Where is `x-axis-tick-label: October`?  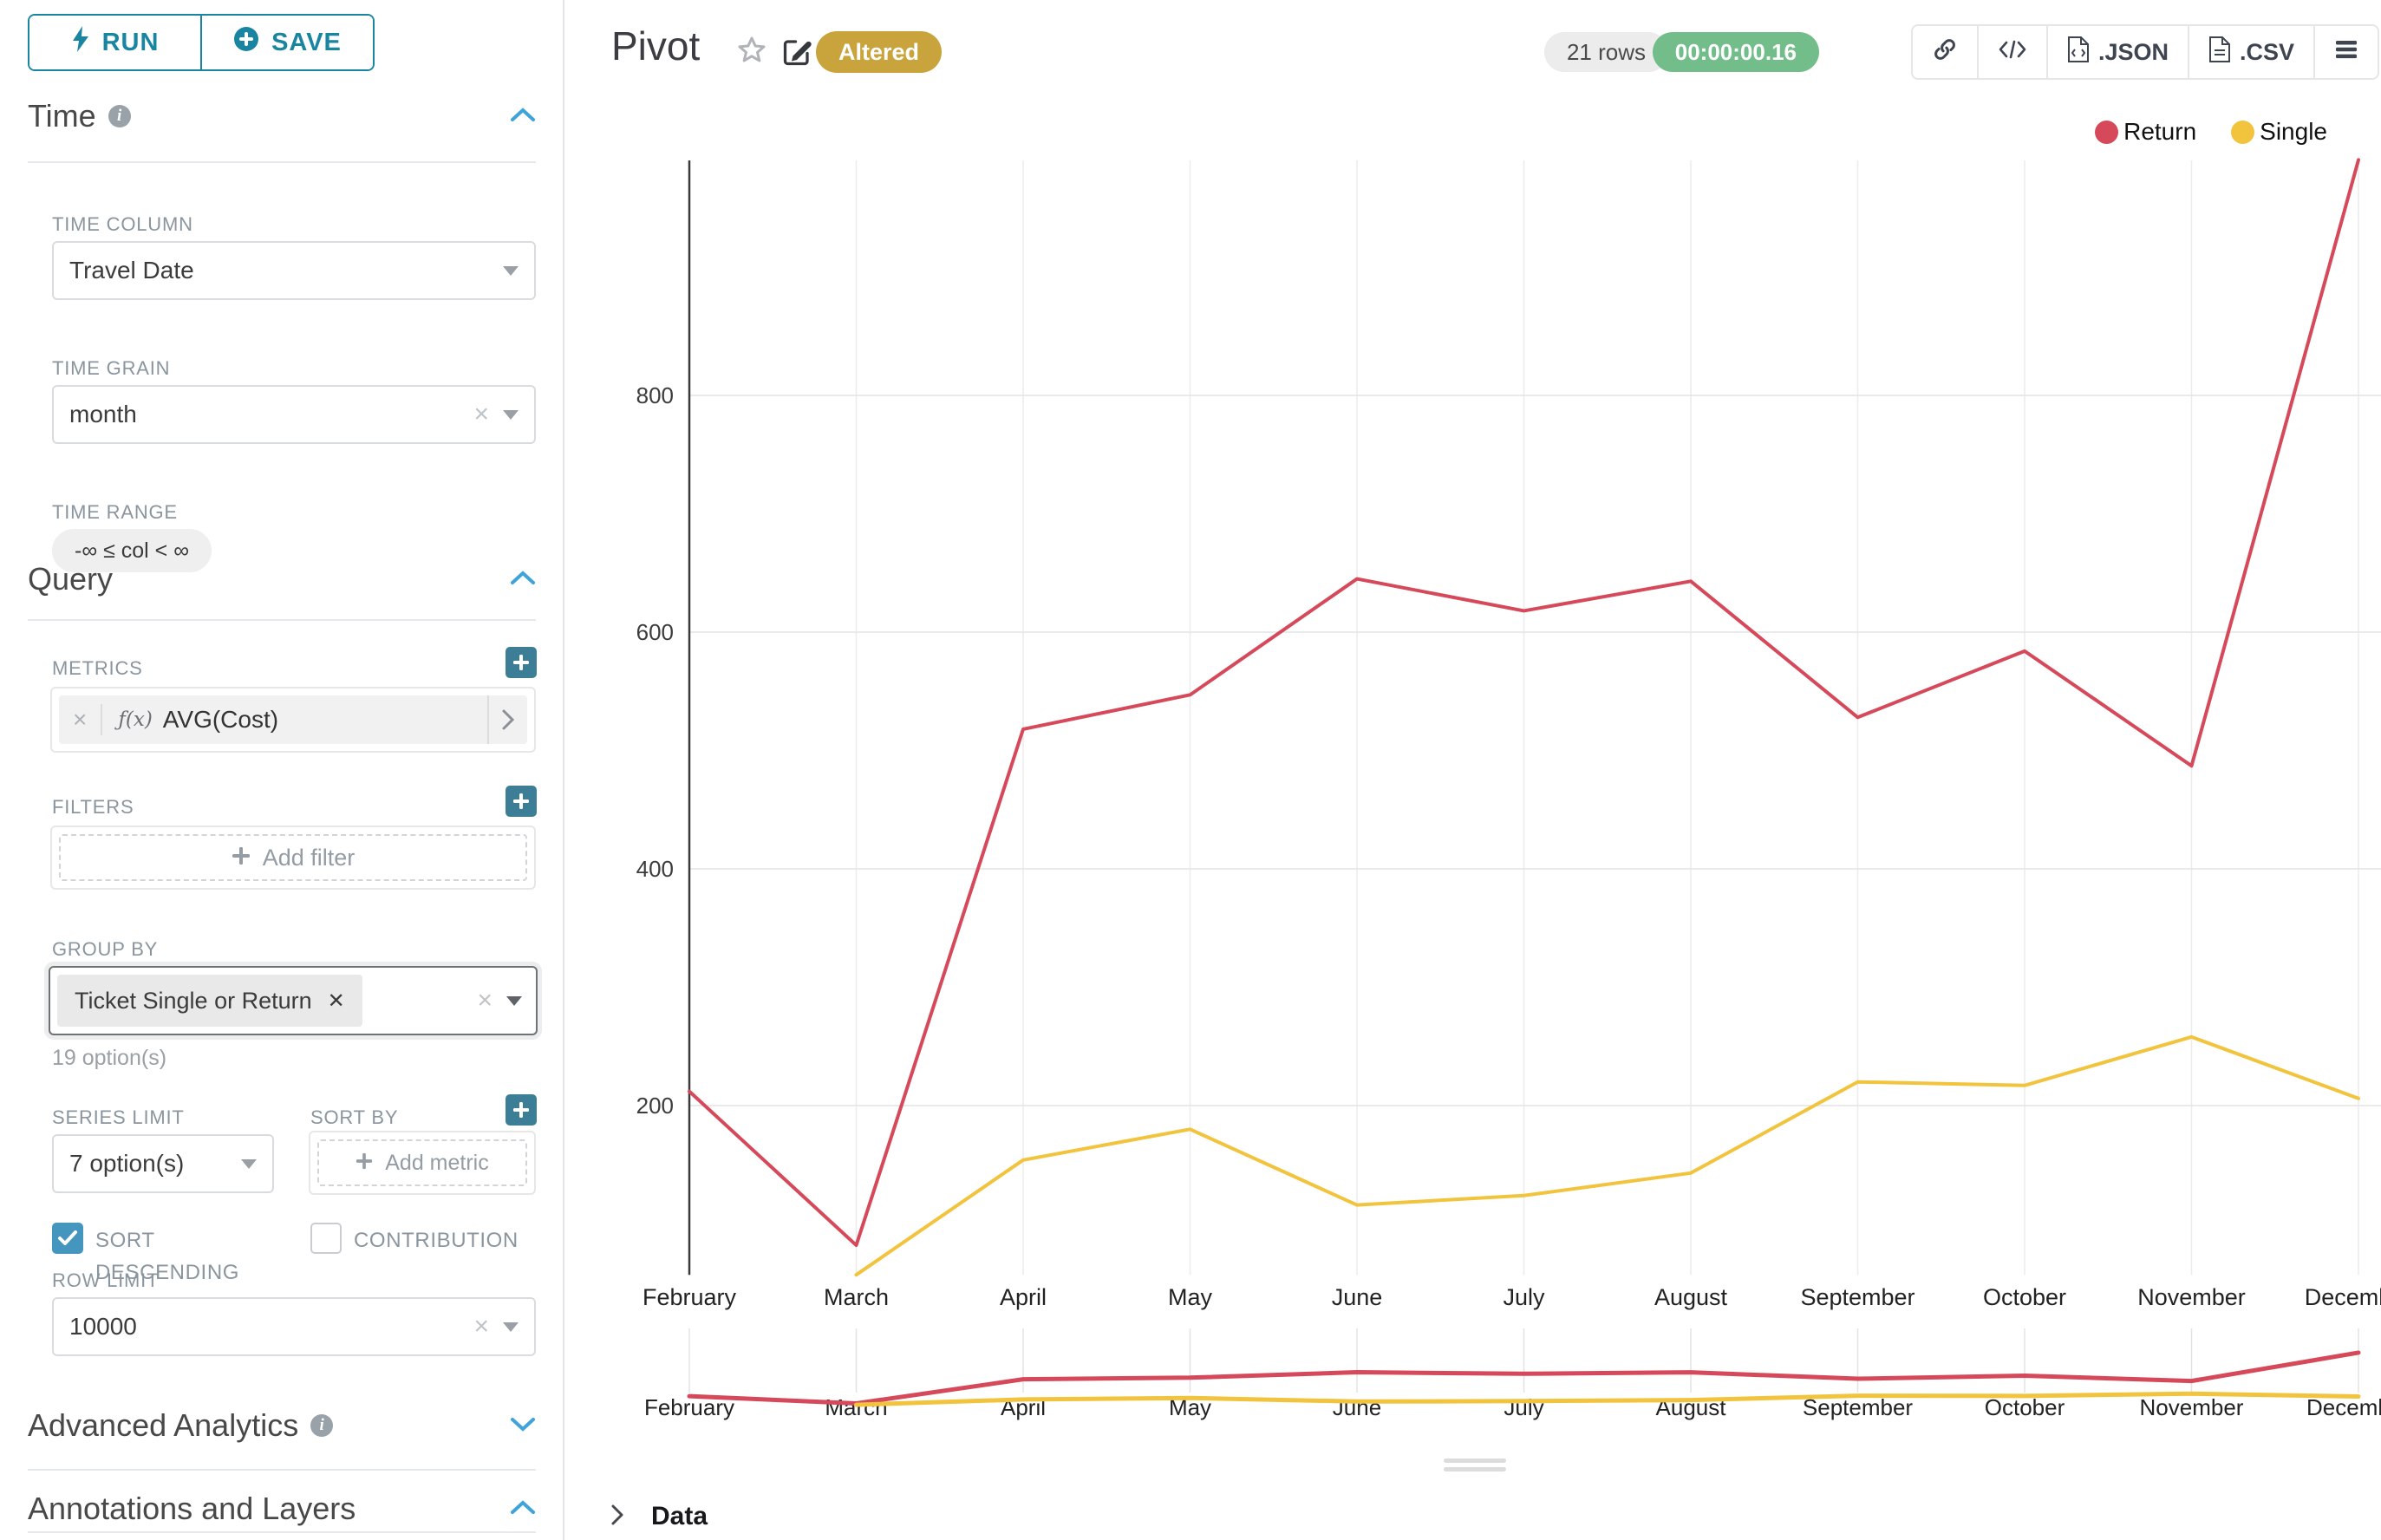 x-axis-tick-label: October is located at coordinates (2025, 1297).